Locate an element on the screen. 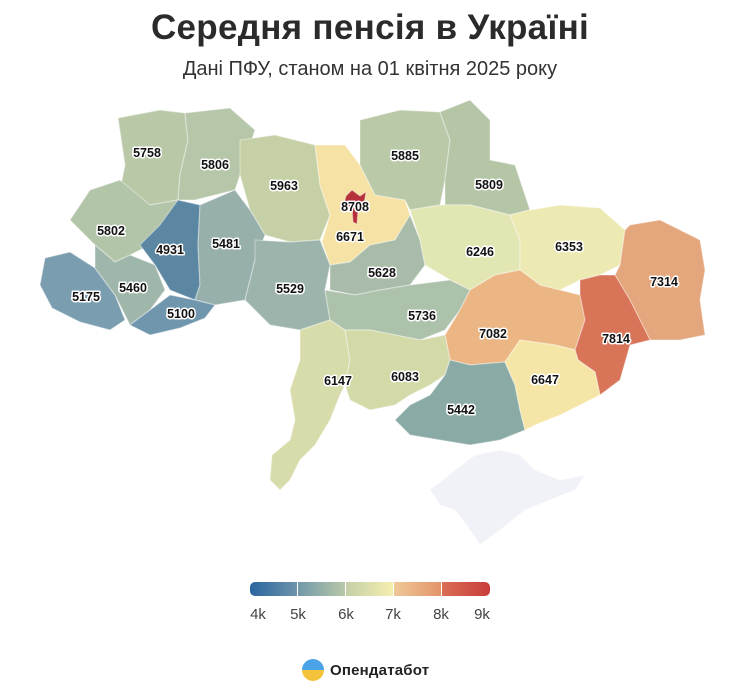  region-chernivtsi is located at coordinates (172, 315).